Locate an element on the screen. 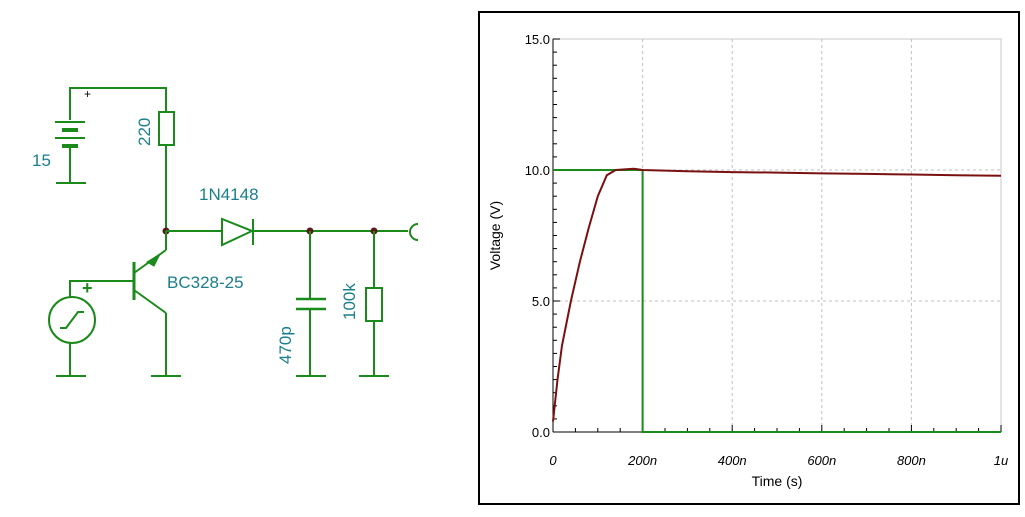 The width and height of the screenshot is (1025, 517). wire-top is located at coordinates (118, 103).